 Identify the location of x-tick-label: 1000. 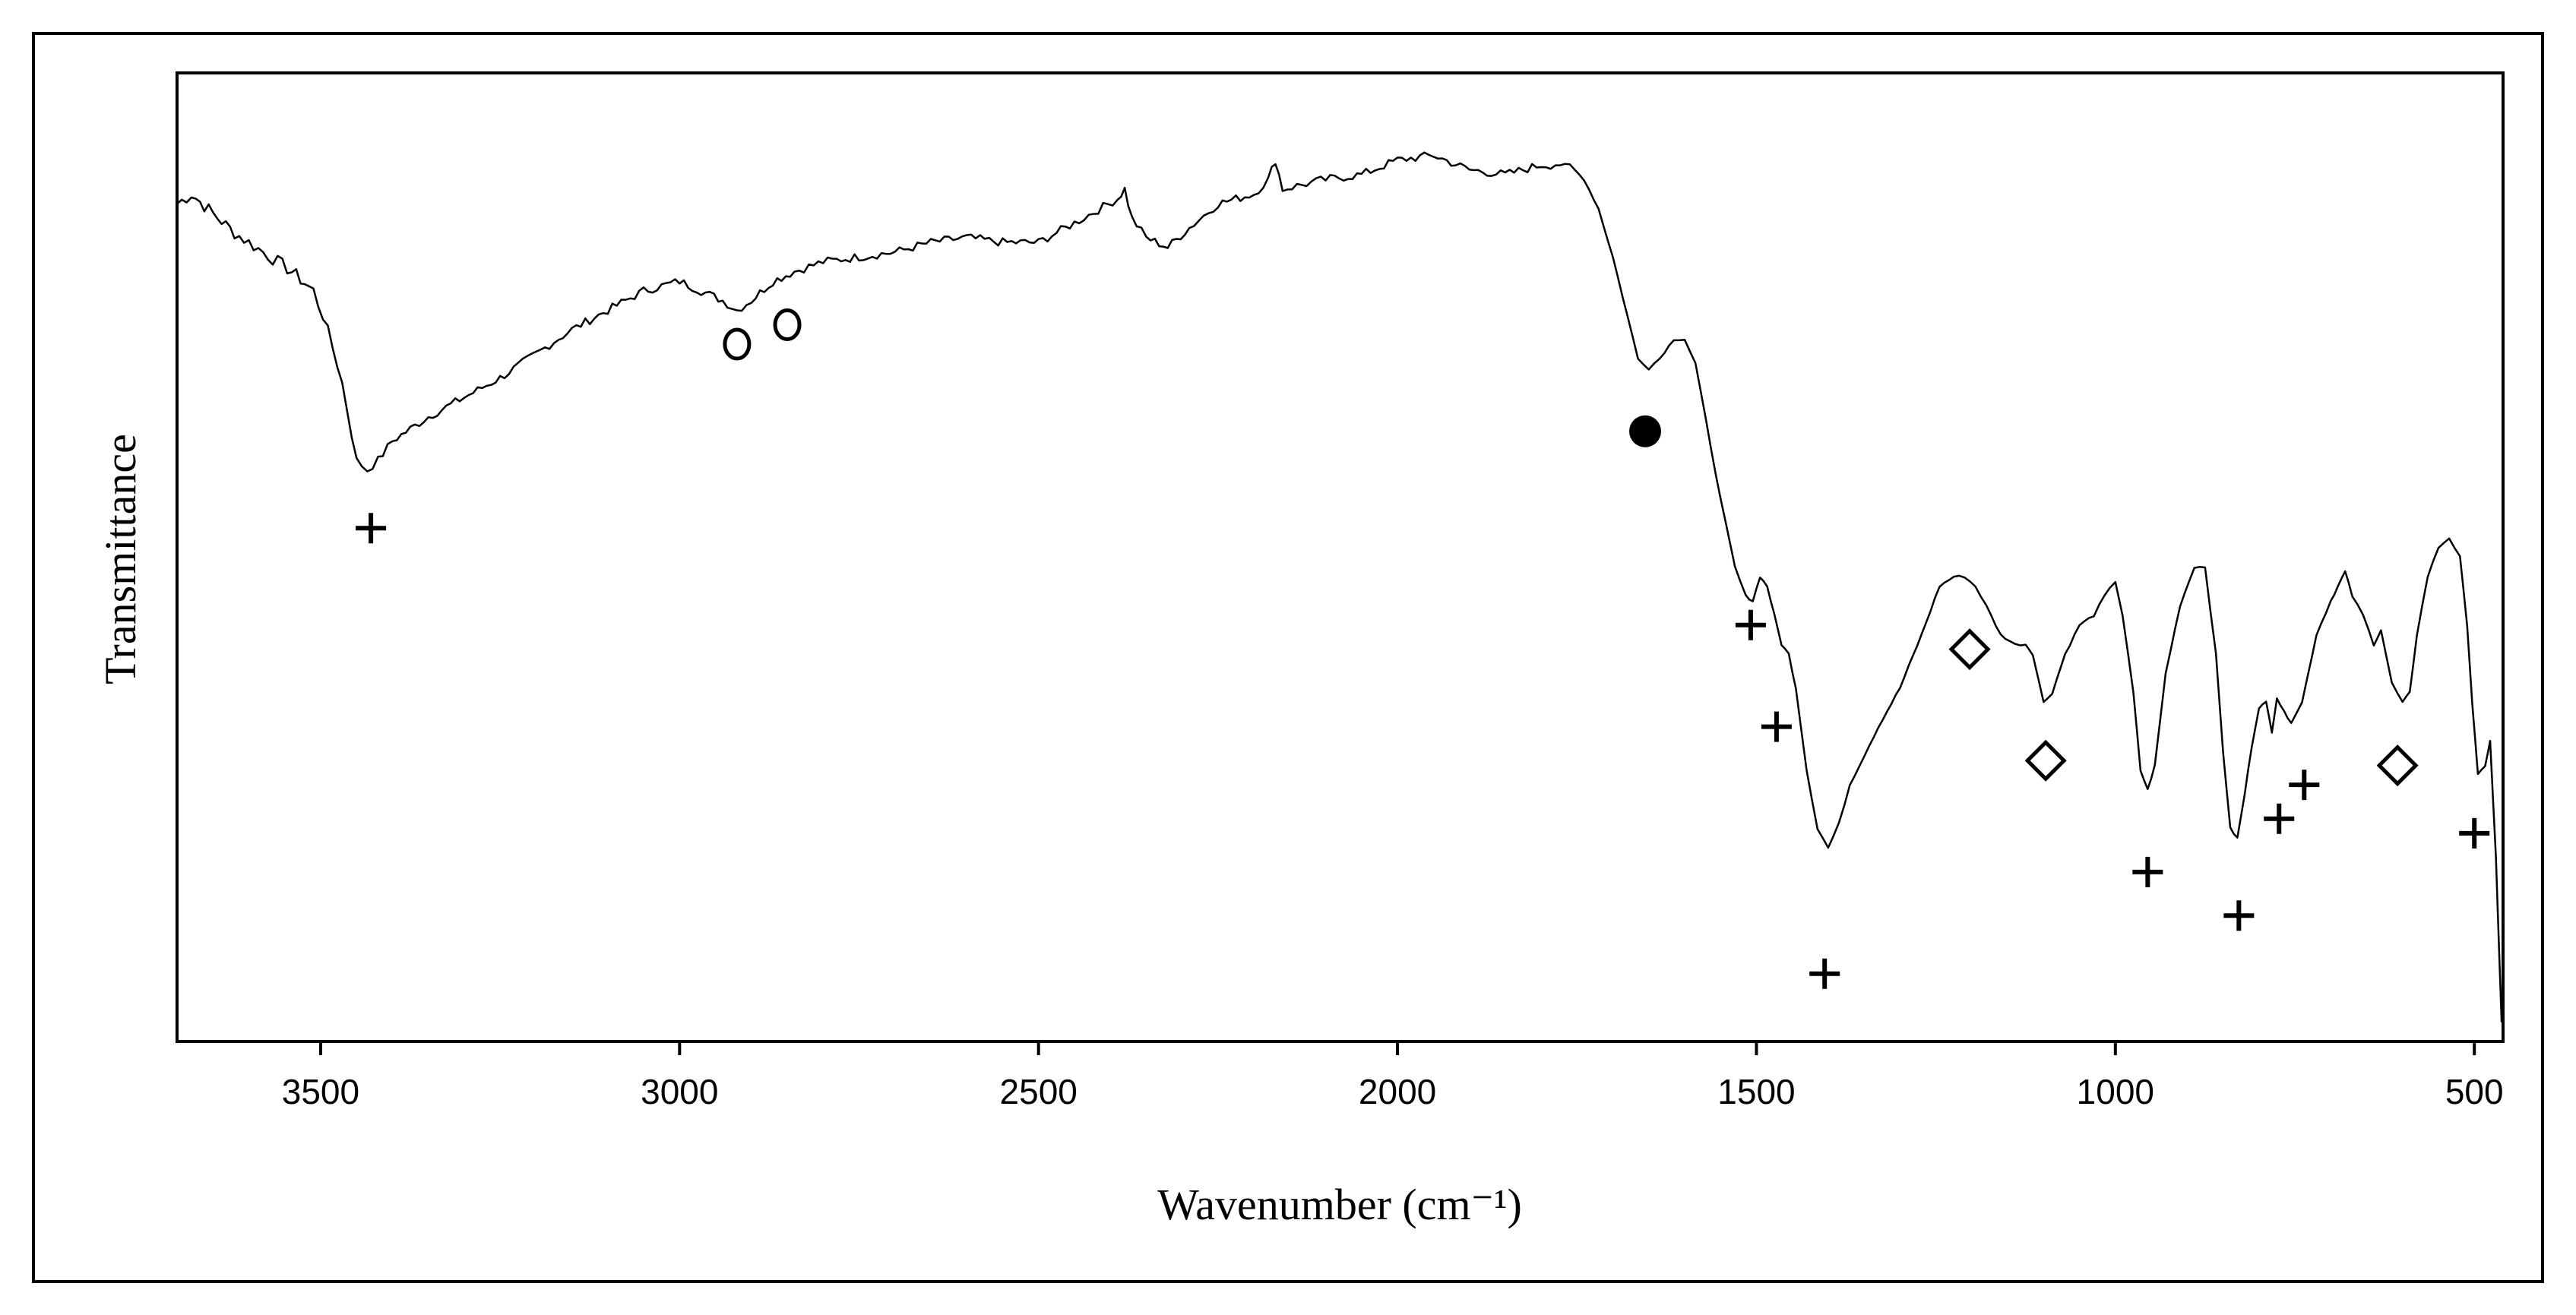
(2115, 1091).